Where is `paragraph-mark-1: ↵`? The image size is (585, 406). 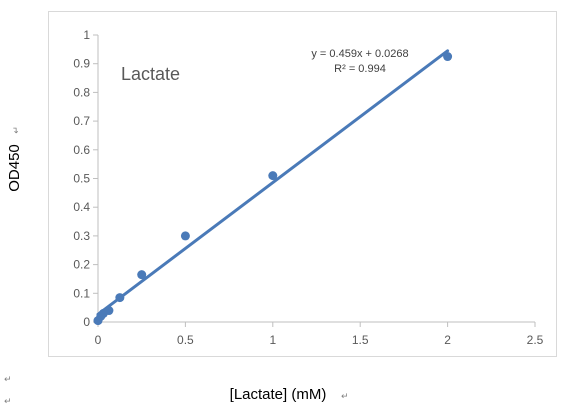
paragraph-mark-1: ↵ is located at coordinates (8, 380).